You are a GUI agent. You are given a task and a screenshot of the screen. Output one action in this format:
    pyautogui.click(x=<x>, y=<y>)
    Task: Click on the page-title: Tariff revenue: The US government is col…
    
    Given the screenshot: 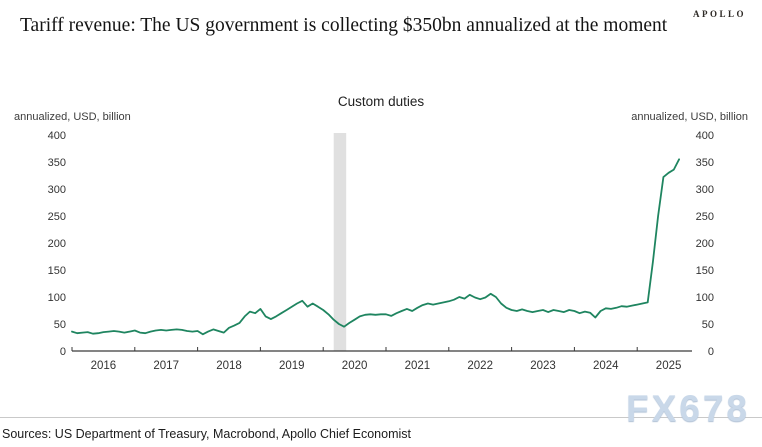 What is the action you would take?
    pyautogui.click(x=344, y=25)
    